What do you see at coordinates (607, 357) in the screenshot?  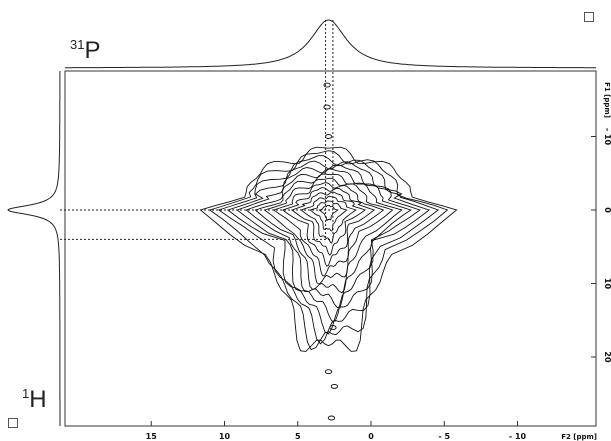 I see `f1-tick-label: 20` at bounding box center [607, 357].